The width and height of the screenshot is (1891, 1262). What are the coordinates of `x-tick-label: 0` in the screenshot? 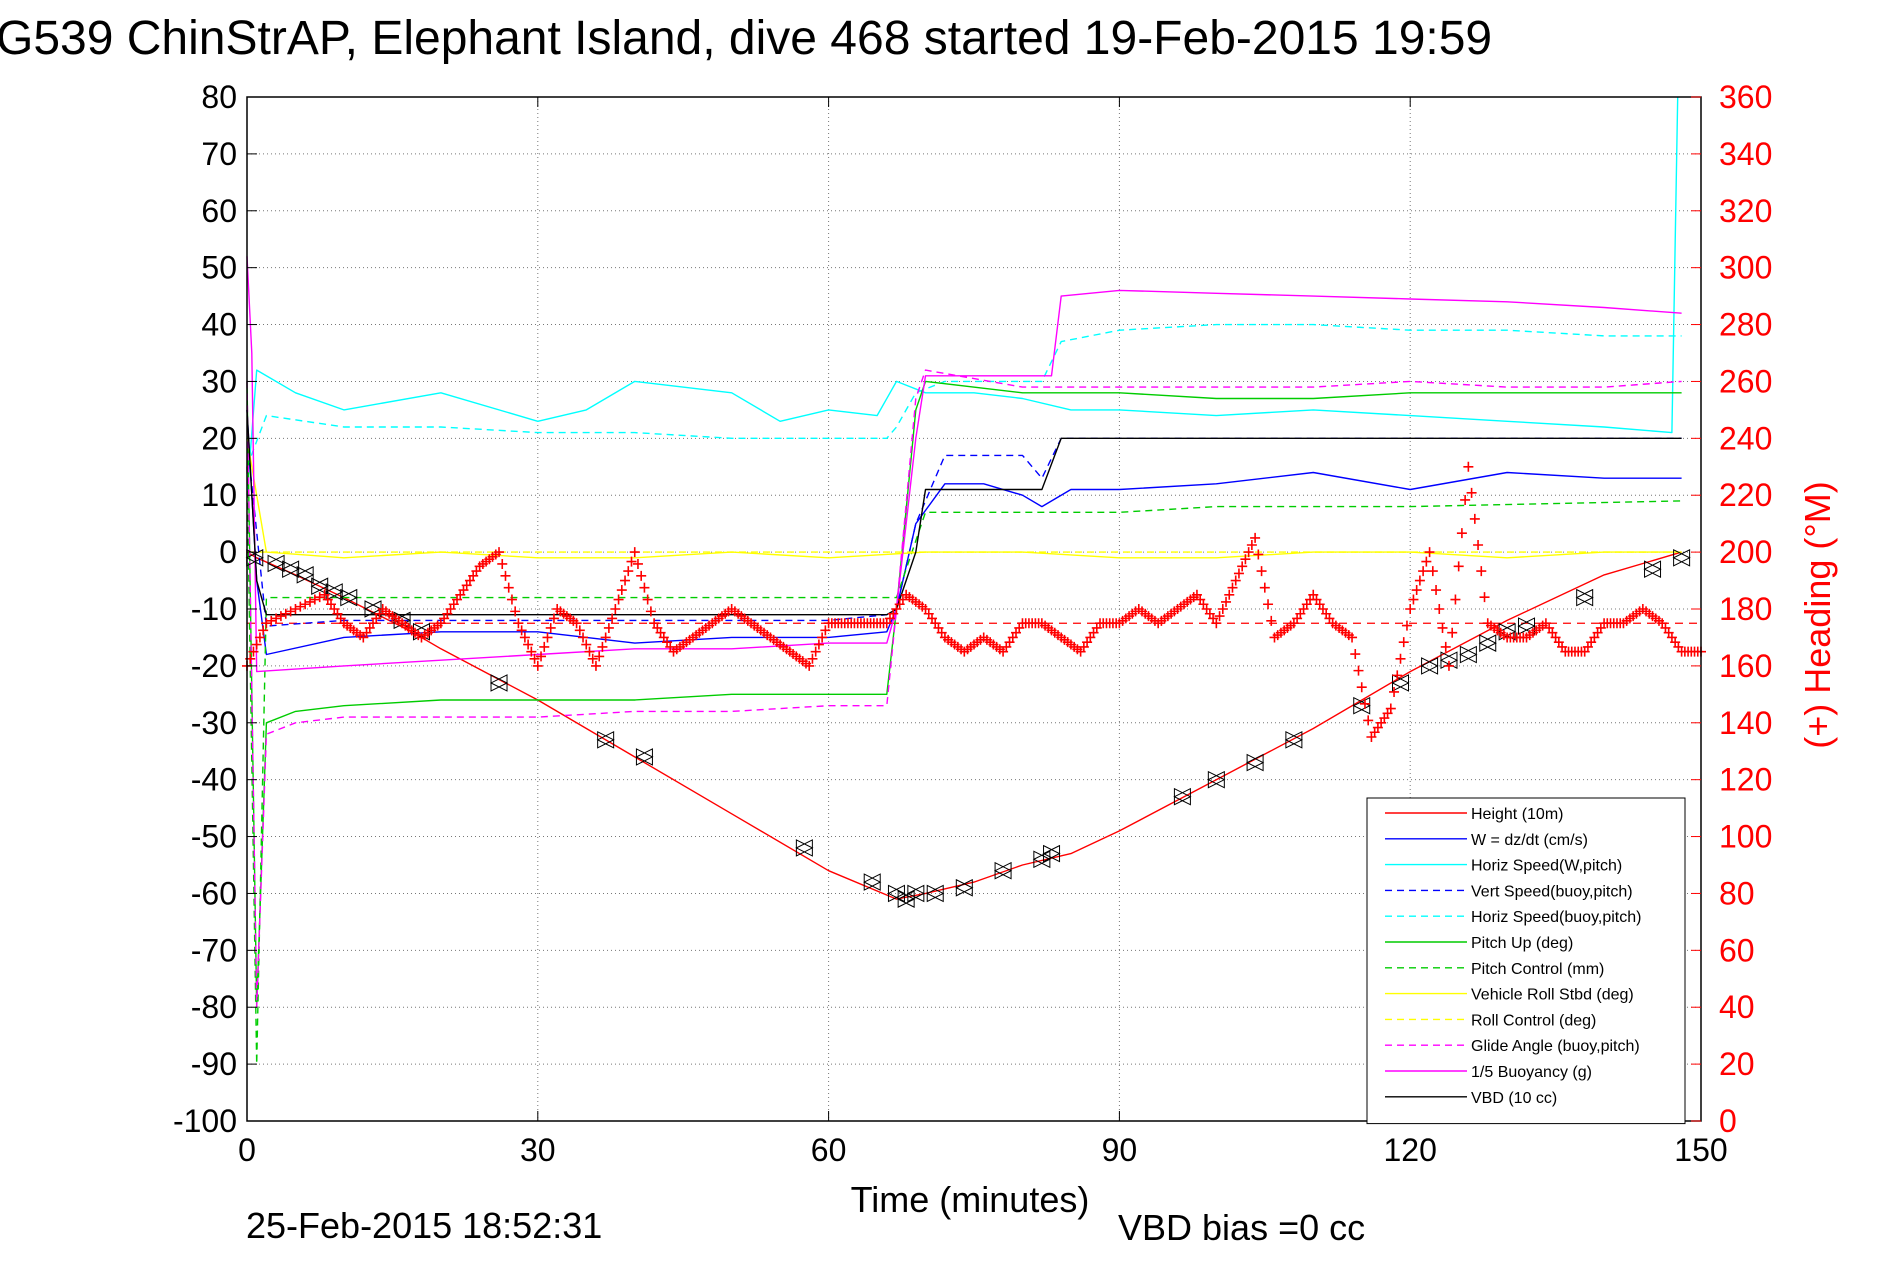 It's located at (247, 1150).